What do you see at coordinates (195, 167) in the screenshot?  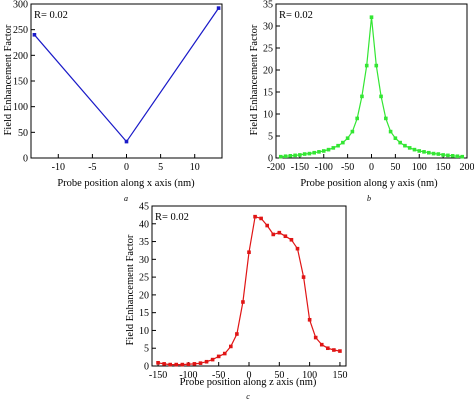 I see `panel-a-x-tick-label: 10` at bounding box center [195, 167].